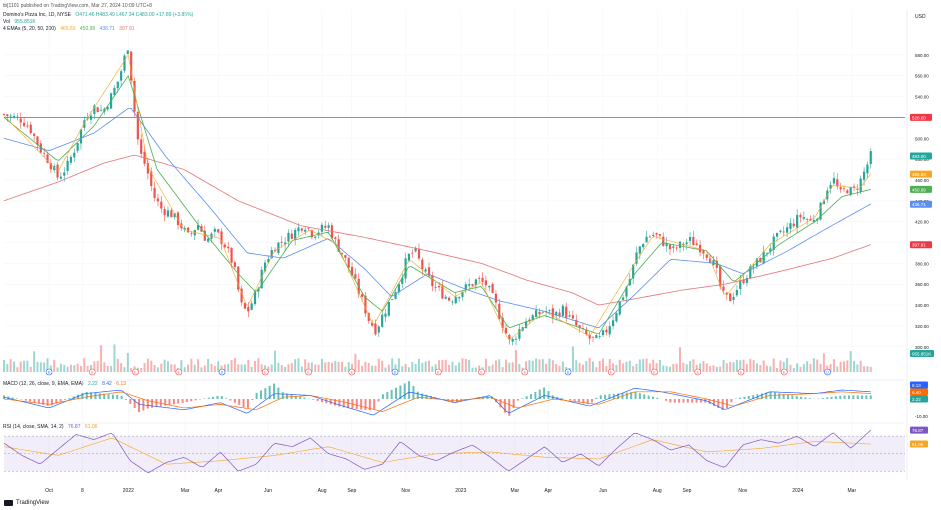  Describe the element at coordinates (87, 29) in the screenshot. I see `ema20-value: 450.99` at that location.